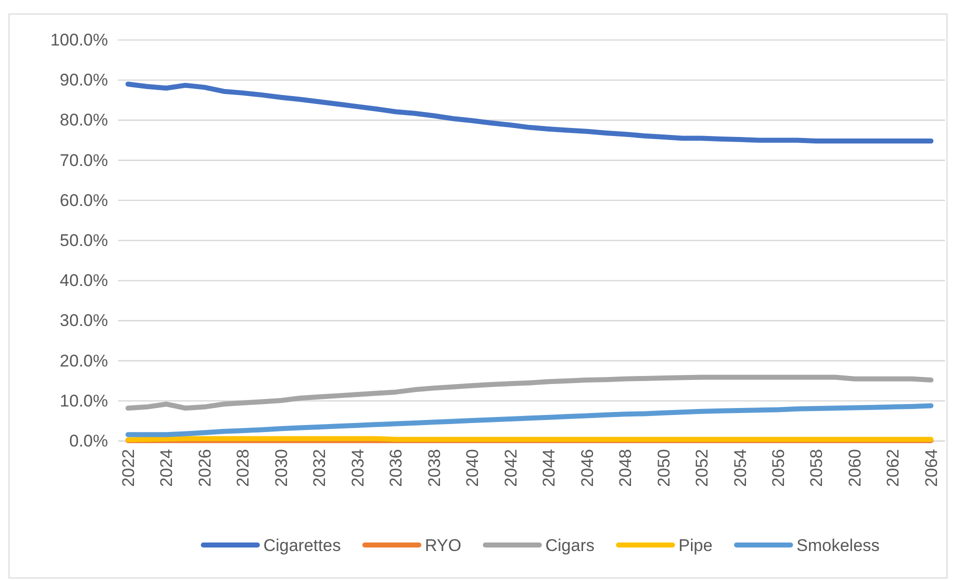 Image resolution: width=956 pixels, height=580 pixels. Describe the element at coordinates (396, 468) in the screenshot. I see `x-tick-label: 2036` at that location.